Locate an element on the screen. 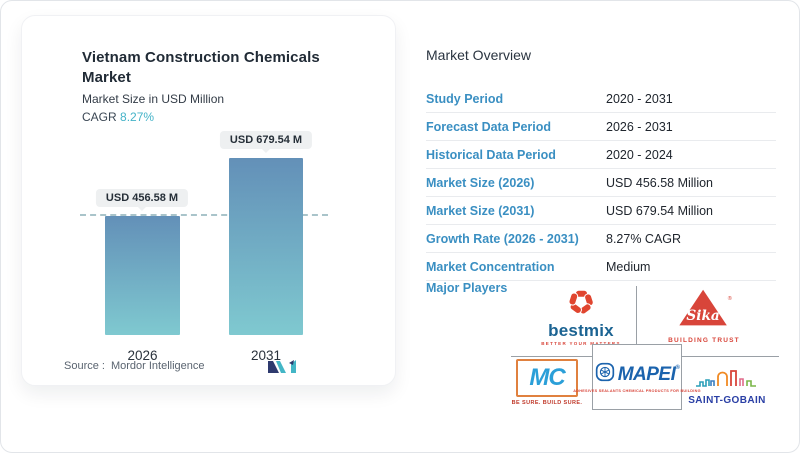  bar-value-label-2026: USD 456.58 M is located at coordinates (142, 198).